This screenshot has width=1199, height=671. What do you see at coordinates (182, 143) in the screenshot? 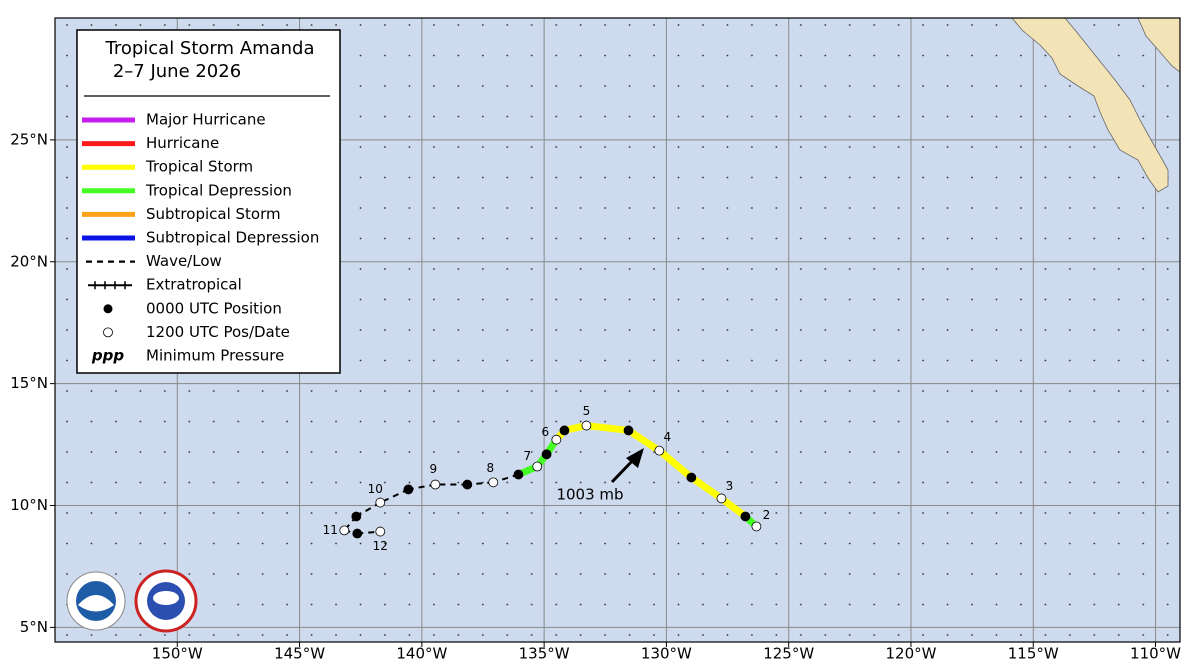
I see `legend-label: Hurricane` at bounding box center [182, 143].